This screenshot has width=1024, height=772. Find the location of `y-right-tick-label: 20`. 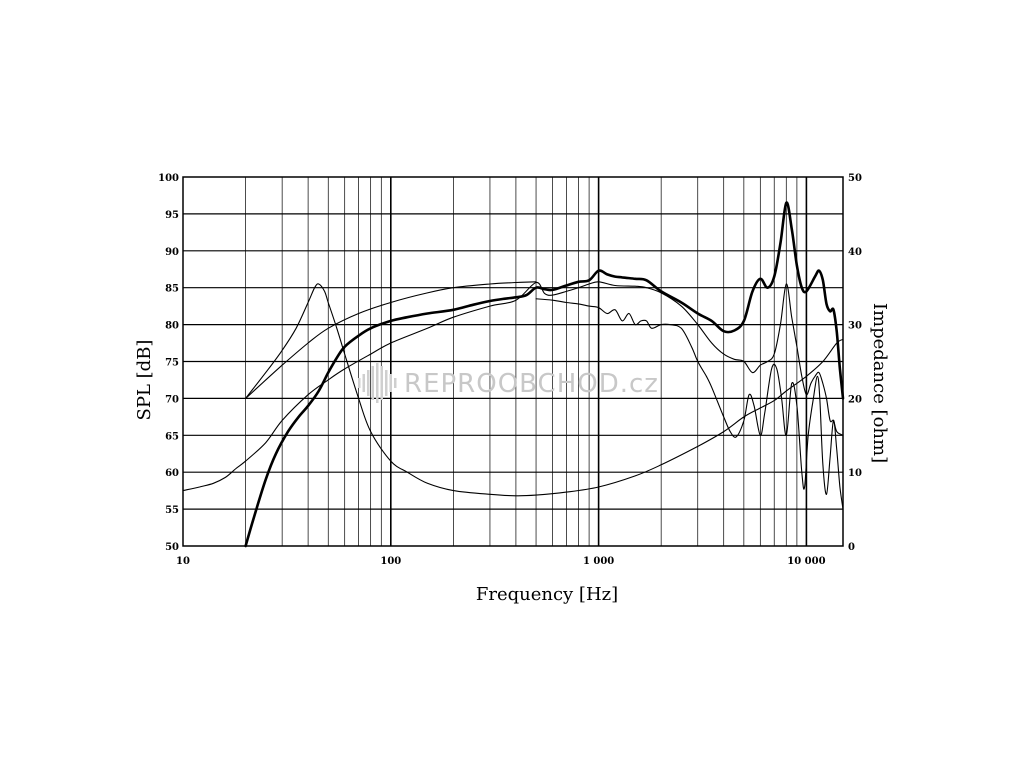

y-right-tick-label: 20 is located at coordinates (855, 399).